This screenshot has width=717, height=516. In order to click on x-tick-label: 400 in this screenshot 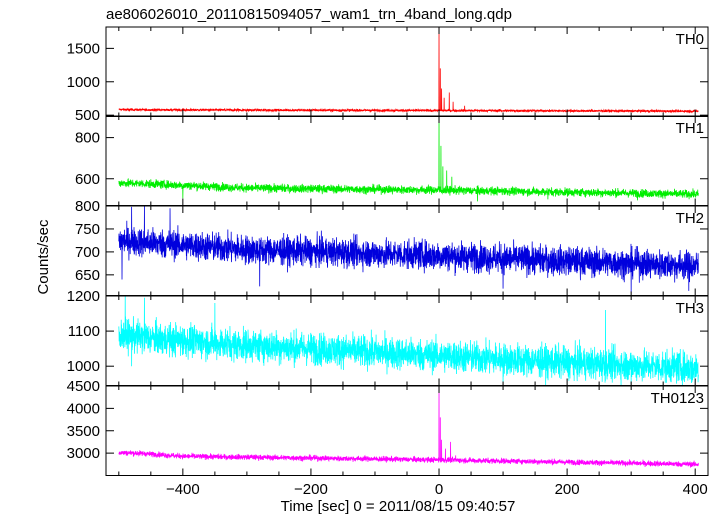, I will do `click(695, 489)`.